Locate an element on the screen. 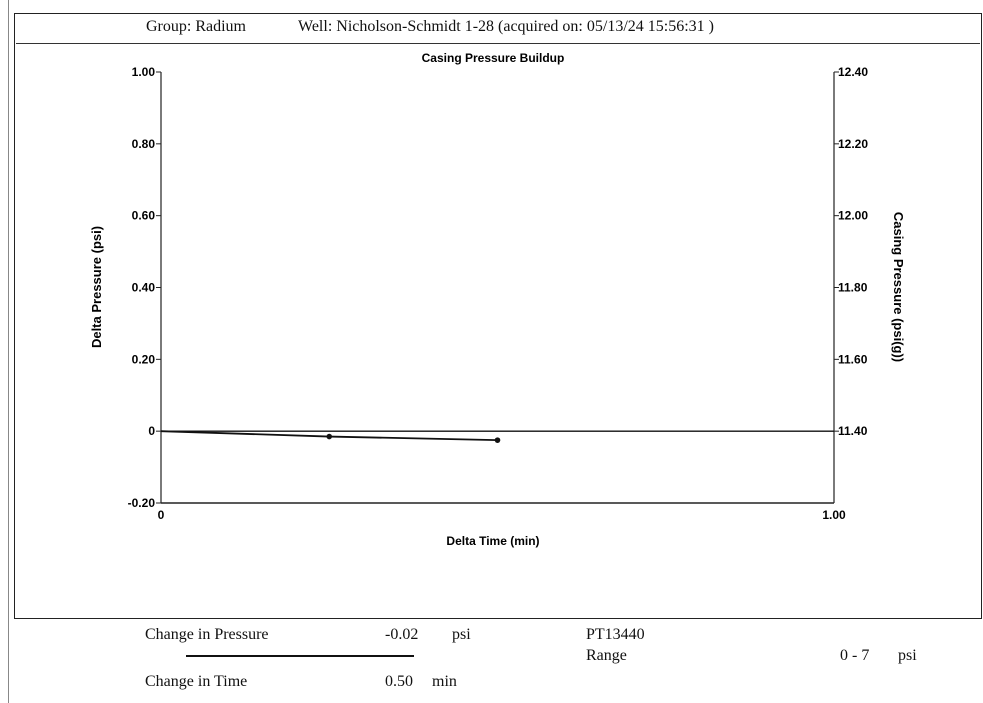  y2-axis-label: Casing Pressure (psi(g)) is located at coordinates (898, 287).